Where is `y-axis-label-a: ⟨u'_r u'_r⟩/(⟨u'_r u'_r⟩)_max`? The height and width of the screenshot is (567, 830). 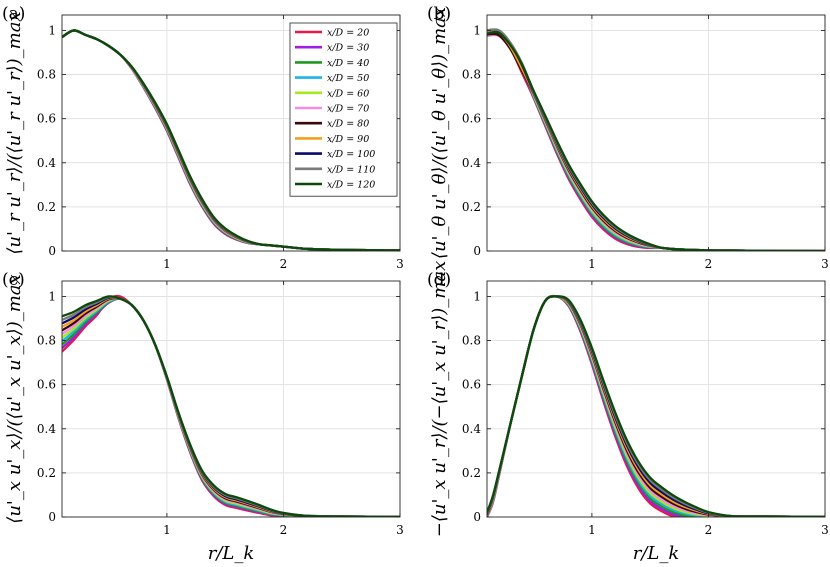
y-axis-label-a: ⟨u'_r u'_r⟩/(⟨u'_r u'_r⟩)_max is located at coordinates (14, 132).